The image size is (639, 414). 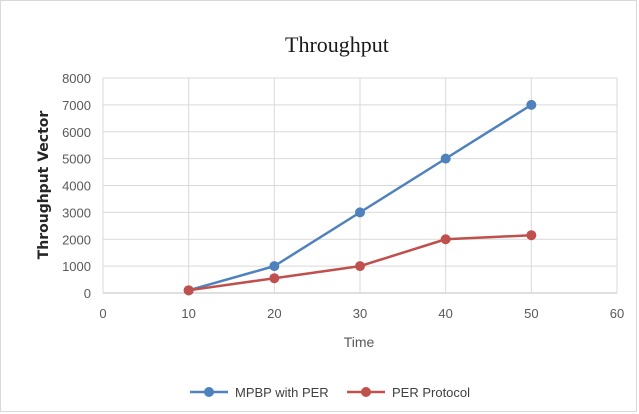 What do you see at coordinates (445, 313) in the screenshot?
I see `x-tick-label: 40` at bounding box center [445, 313].